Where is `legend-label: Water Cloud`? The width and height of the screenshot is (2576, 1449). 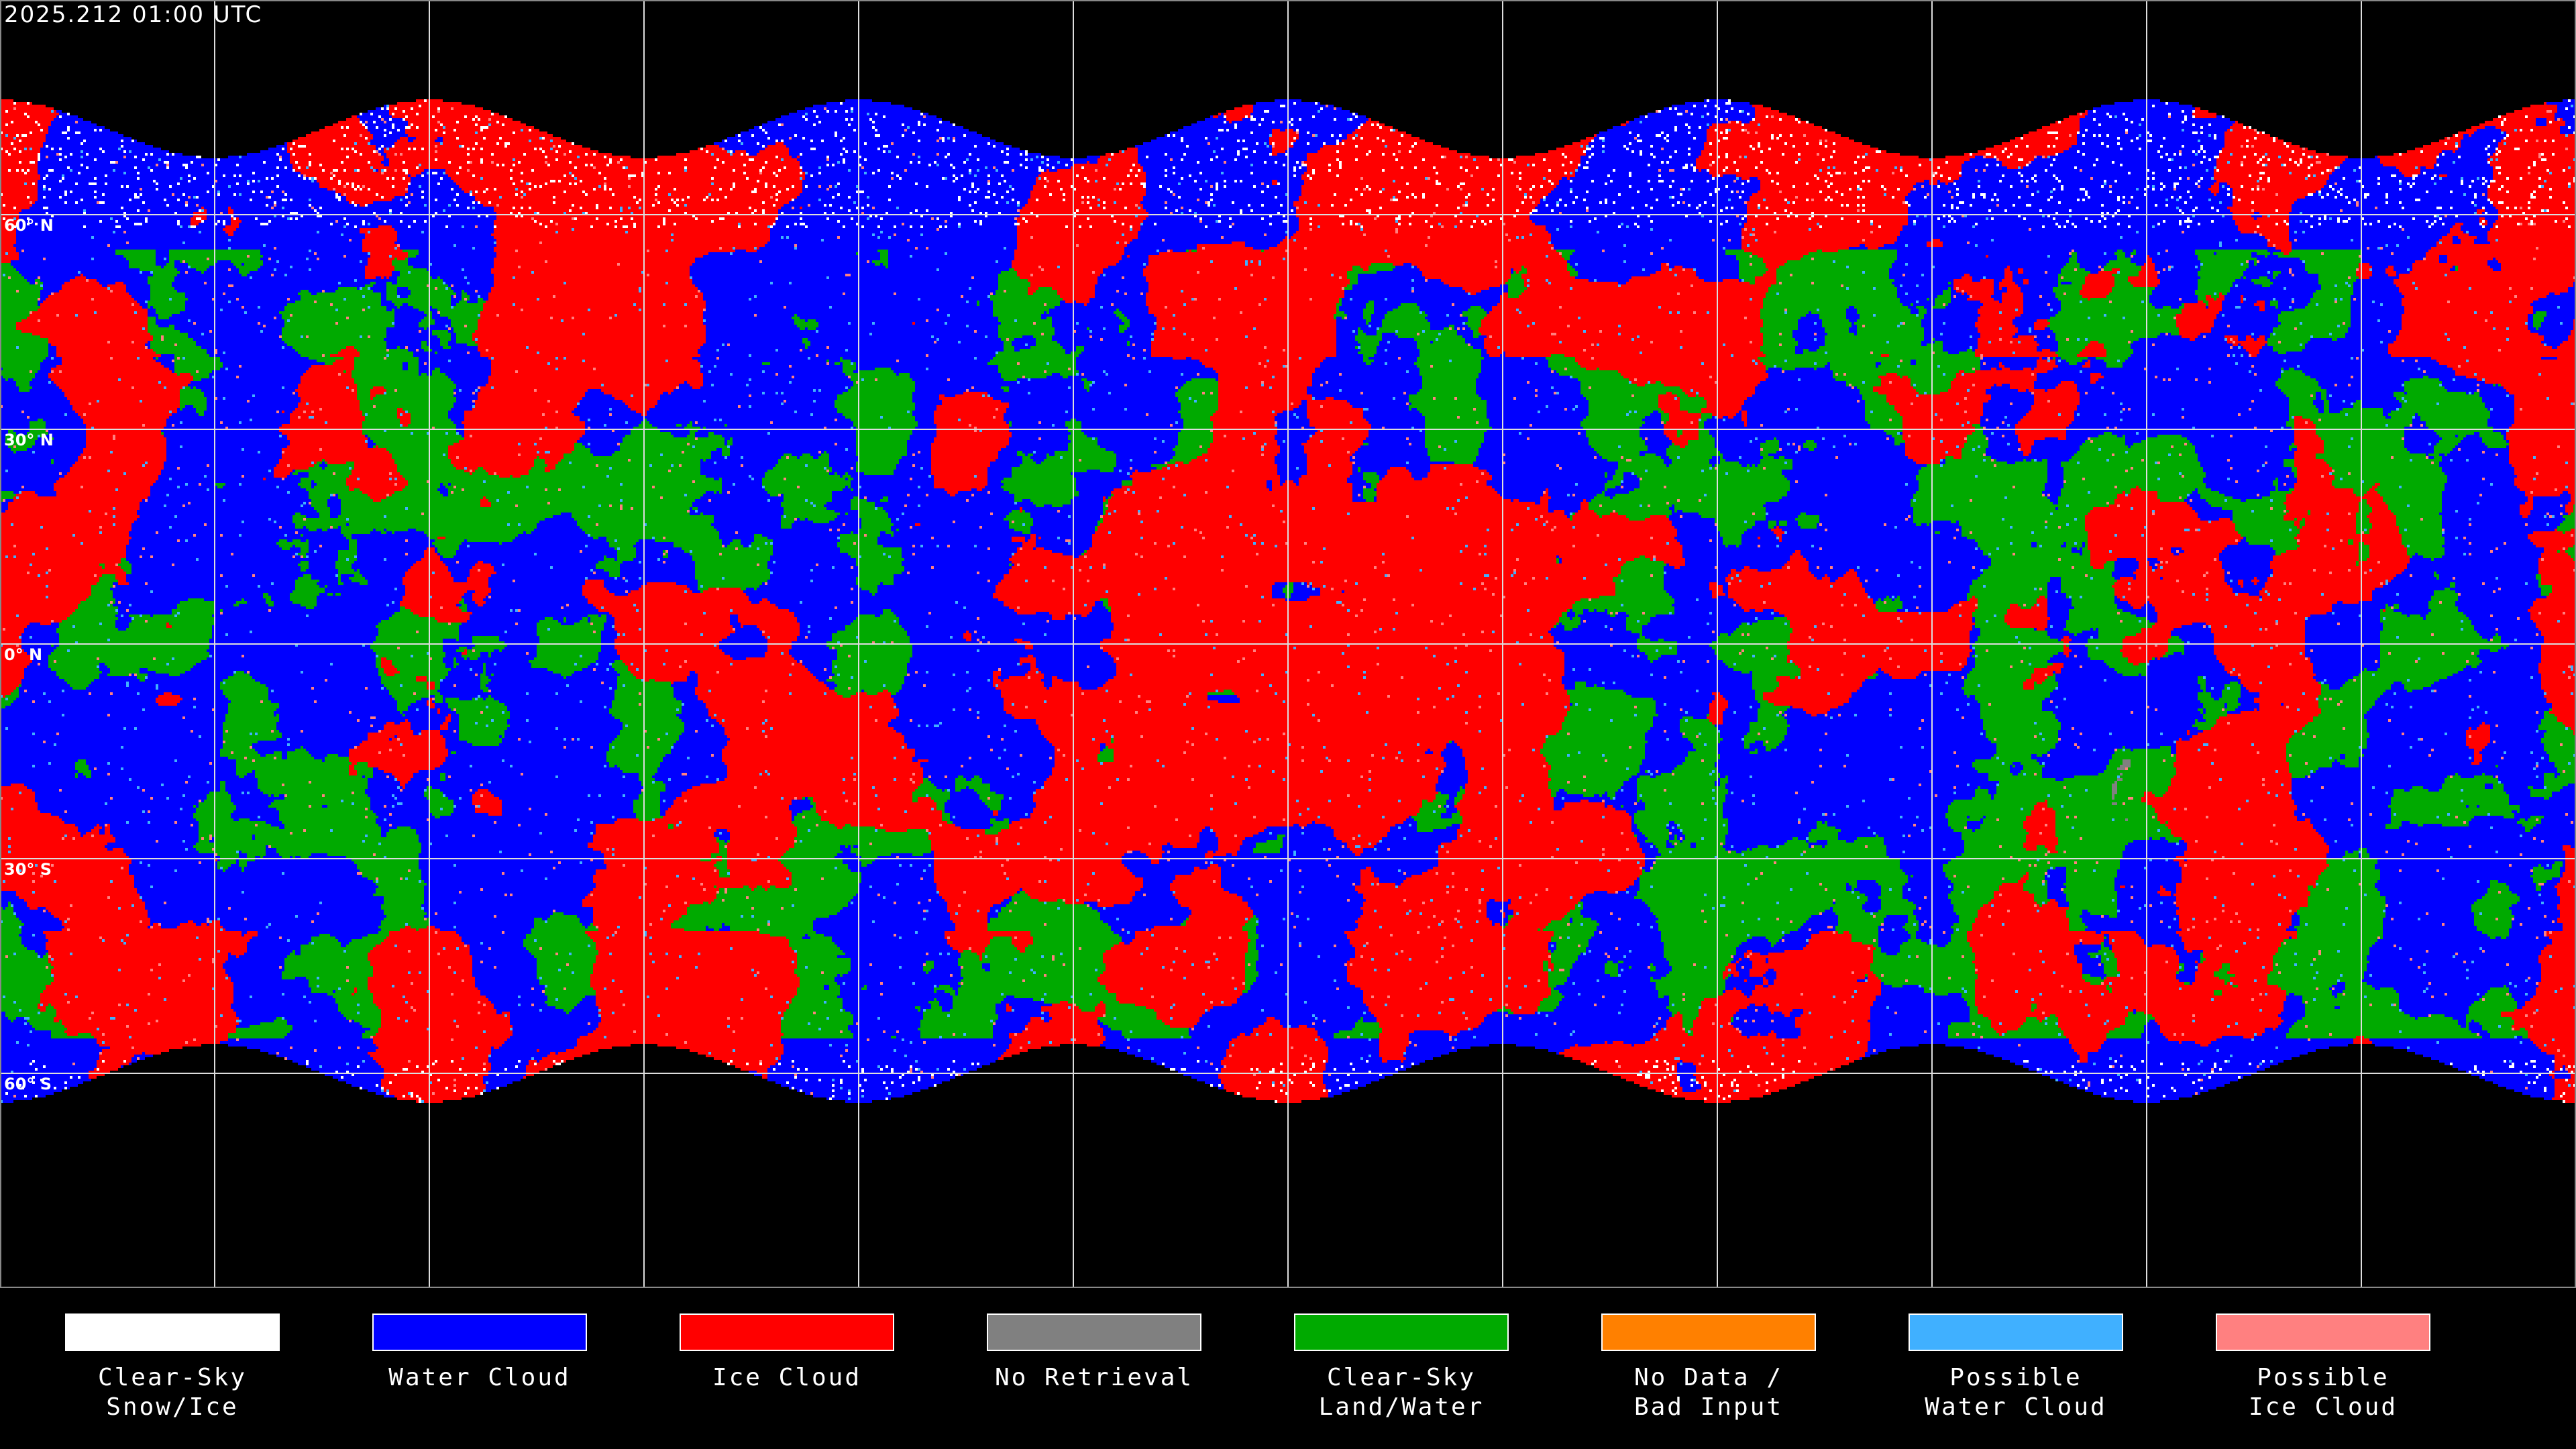 legend-label: Water Cloud is located at coordinates (479, 1377).